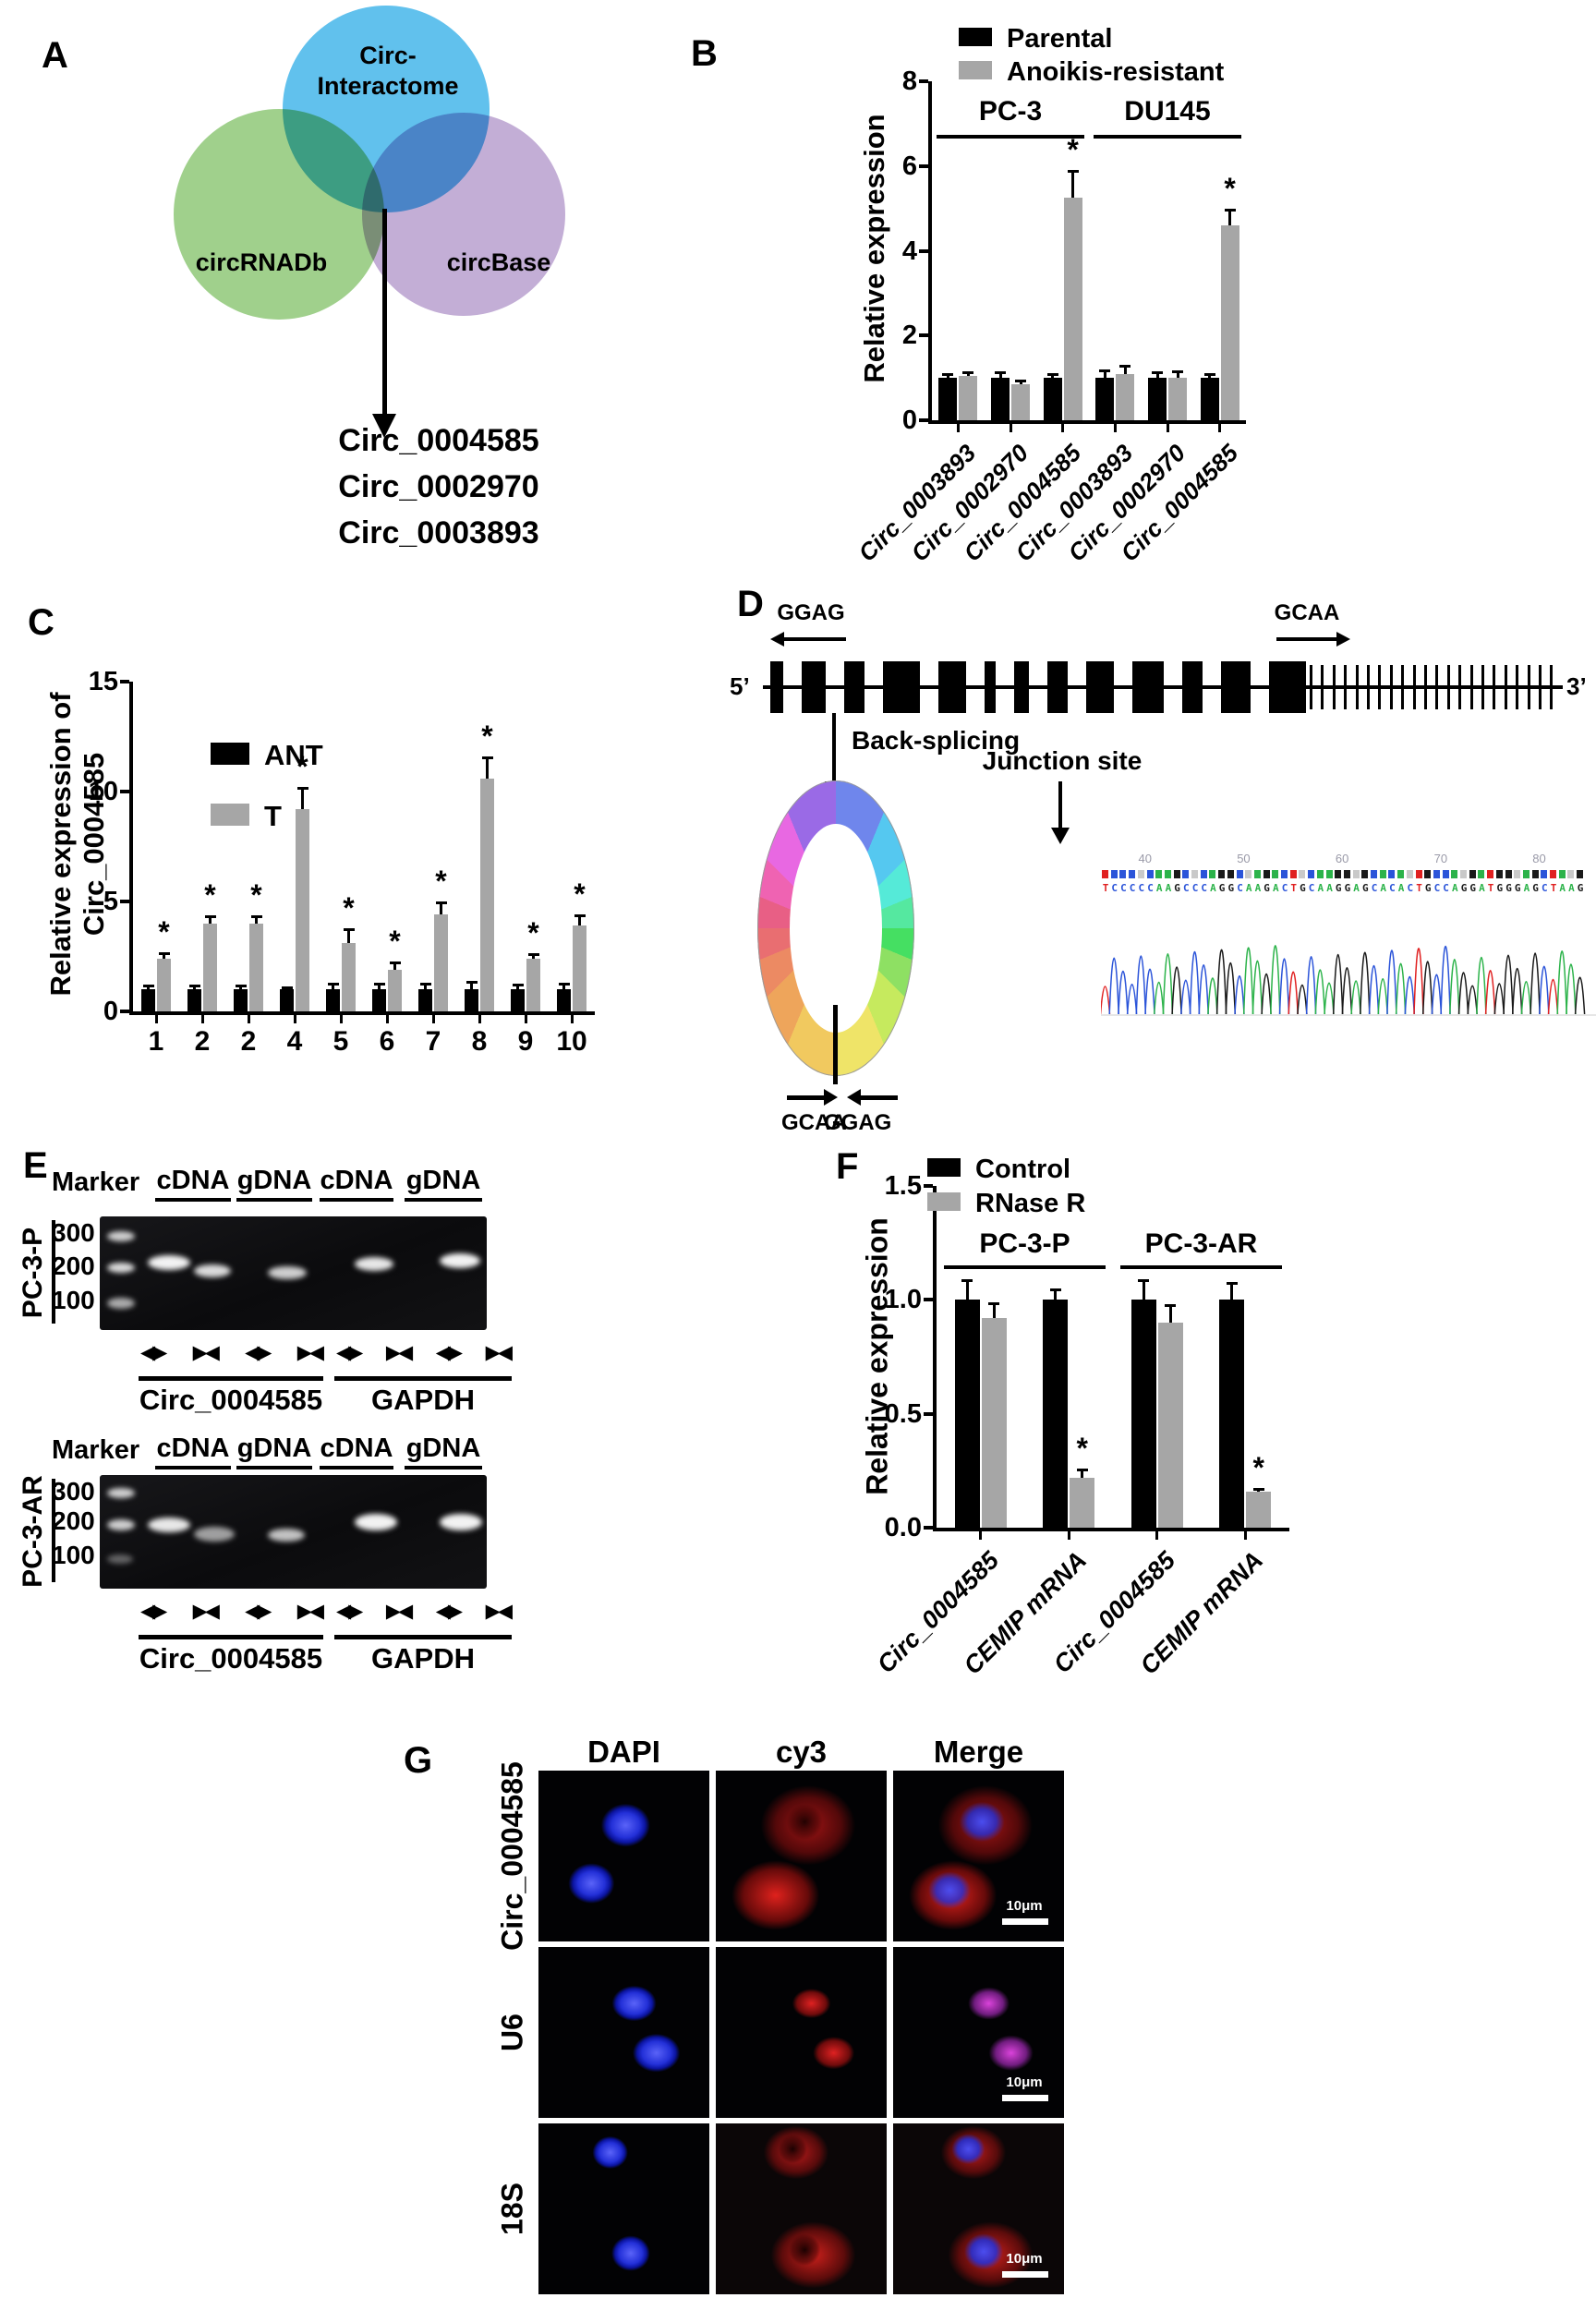  Describe the element at coordinates (310, 1611) in the screenshot. I see `primer-pair-icon: ▶◀` at that location.